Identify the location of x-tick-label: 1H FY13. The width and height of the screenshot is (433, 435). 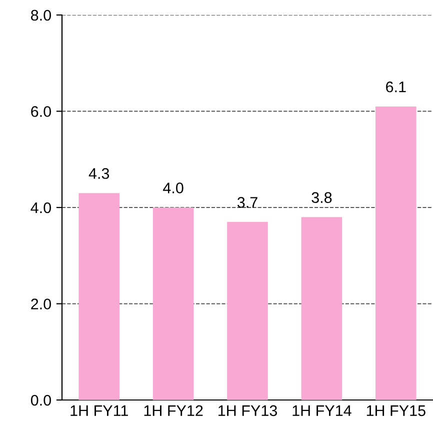
(247, 410).